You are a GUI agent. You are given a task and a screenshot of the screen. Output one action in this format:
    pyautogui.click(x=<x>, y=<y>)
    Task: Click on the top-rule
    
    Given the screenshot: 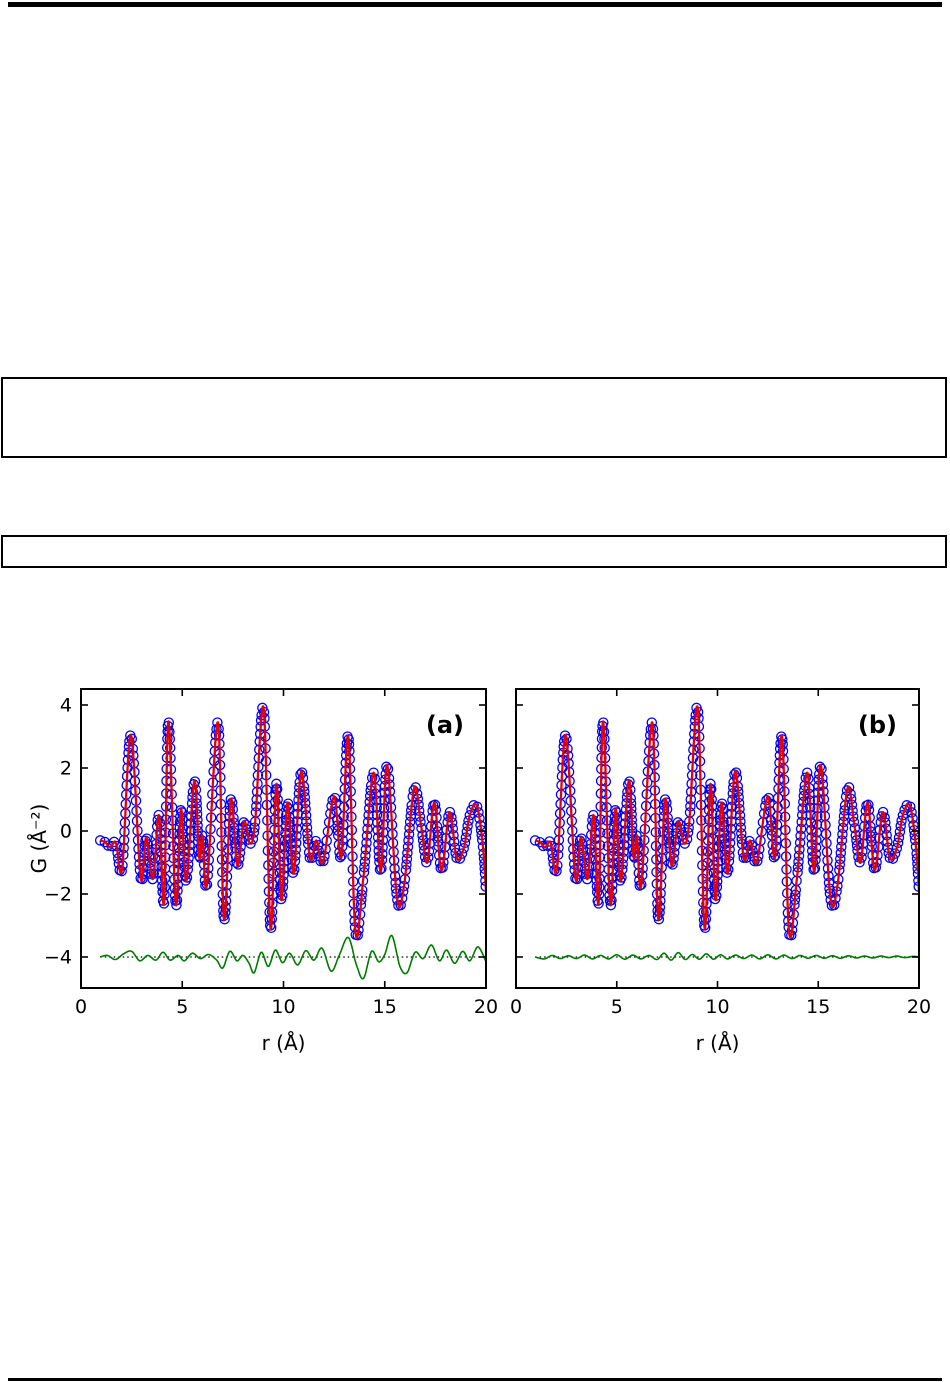 What is the action you would take?
    pyautogui.click(x=475, y=4)
    